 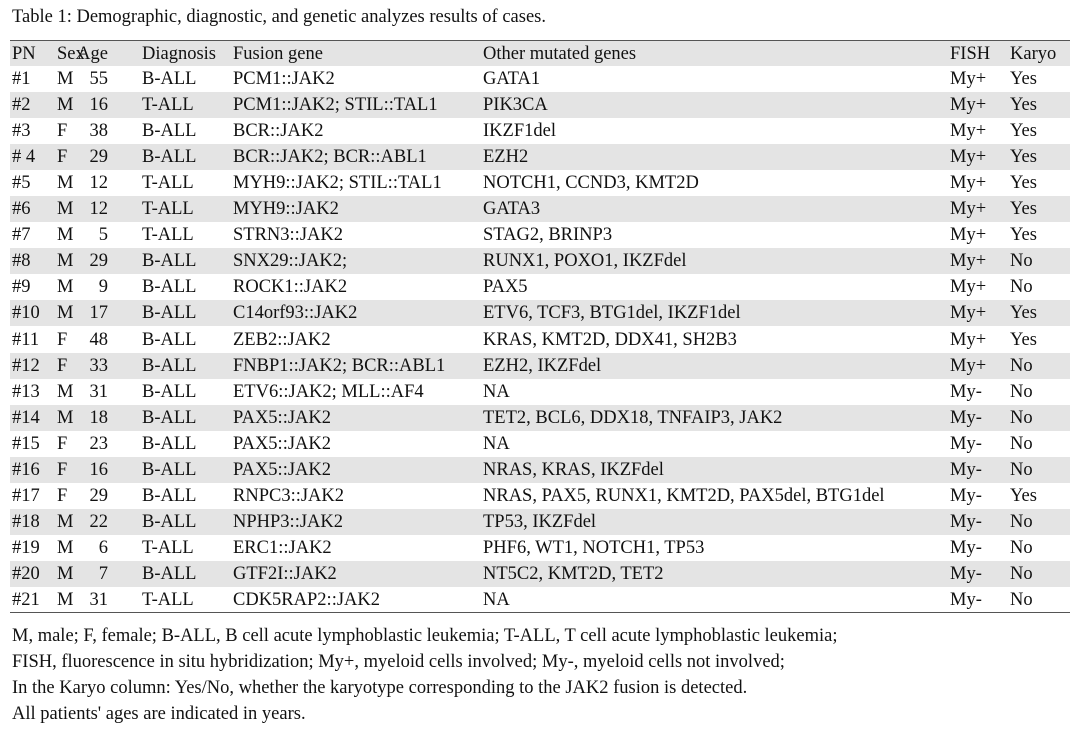 What do you see at coordinates (99, 600) in the screenshot?
I see `age-cell: 31` at bounding box center [99, 600].